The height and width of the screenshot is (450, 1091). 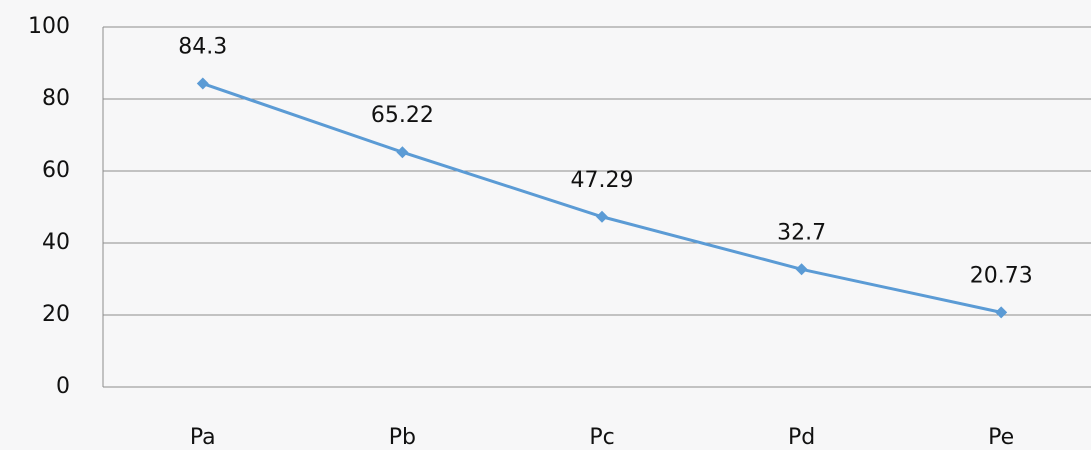 What do you see at coordinates (402, 115) in the screenshot?
I see `data-label: 65.22` at bounding box center [402, 115].